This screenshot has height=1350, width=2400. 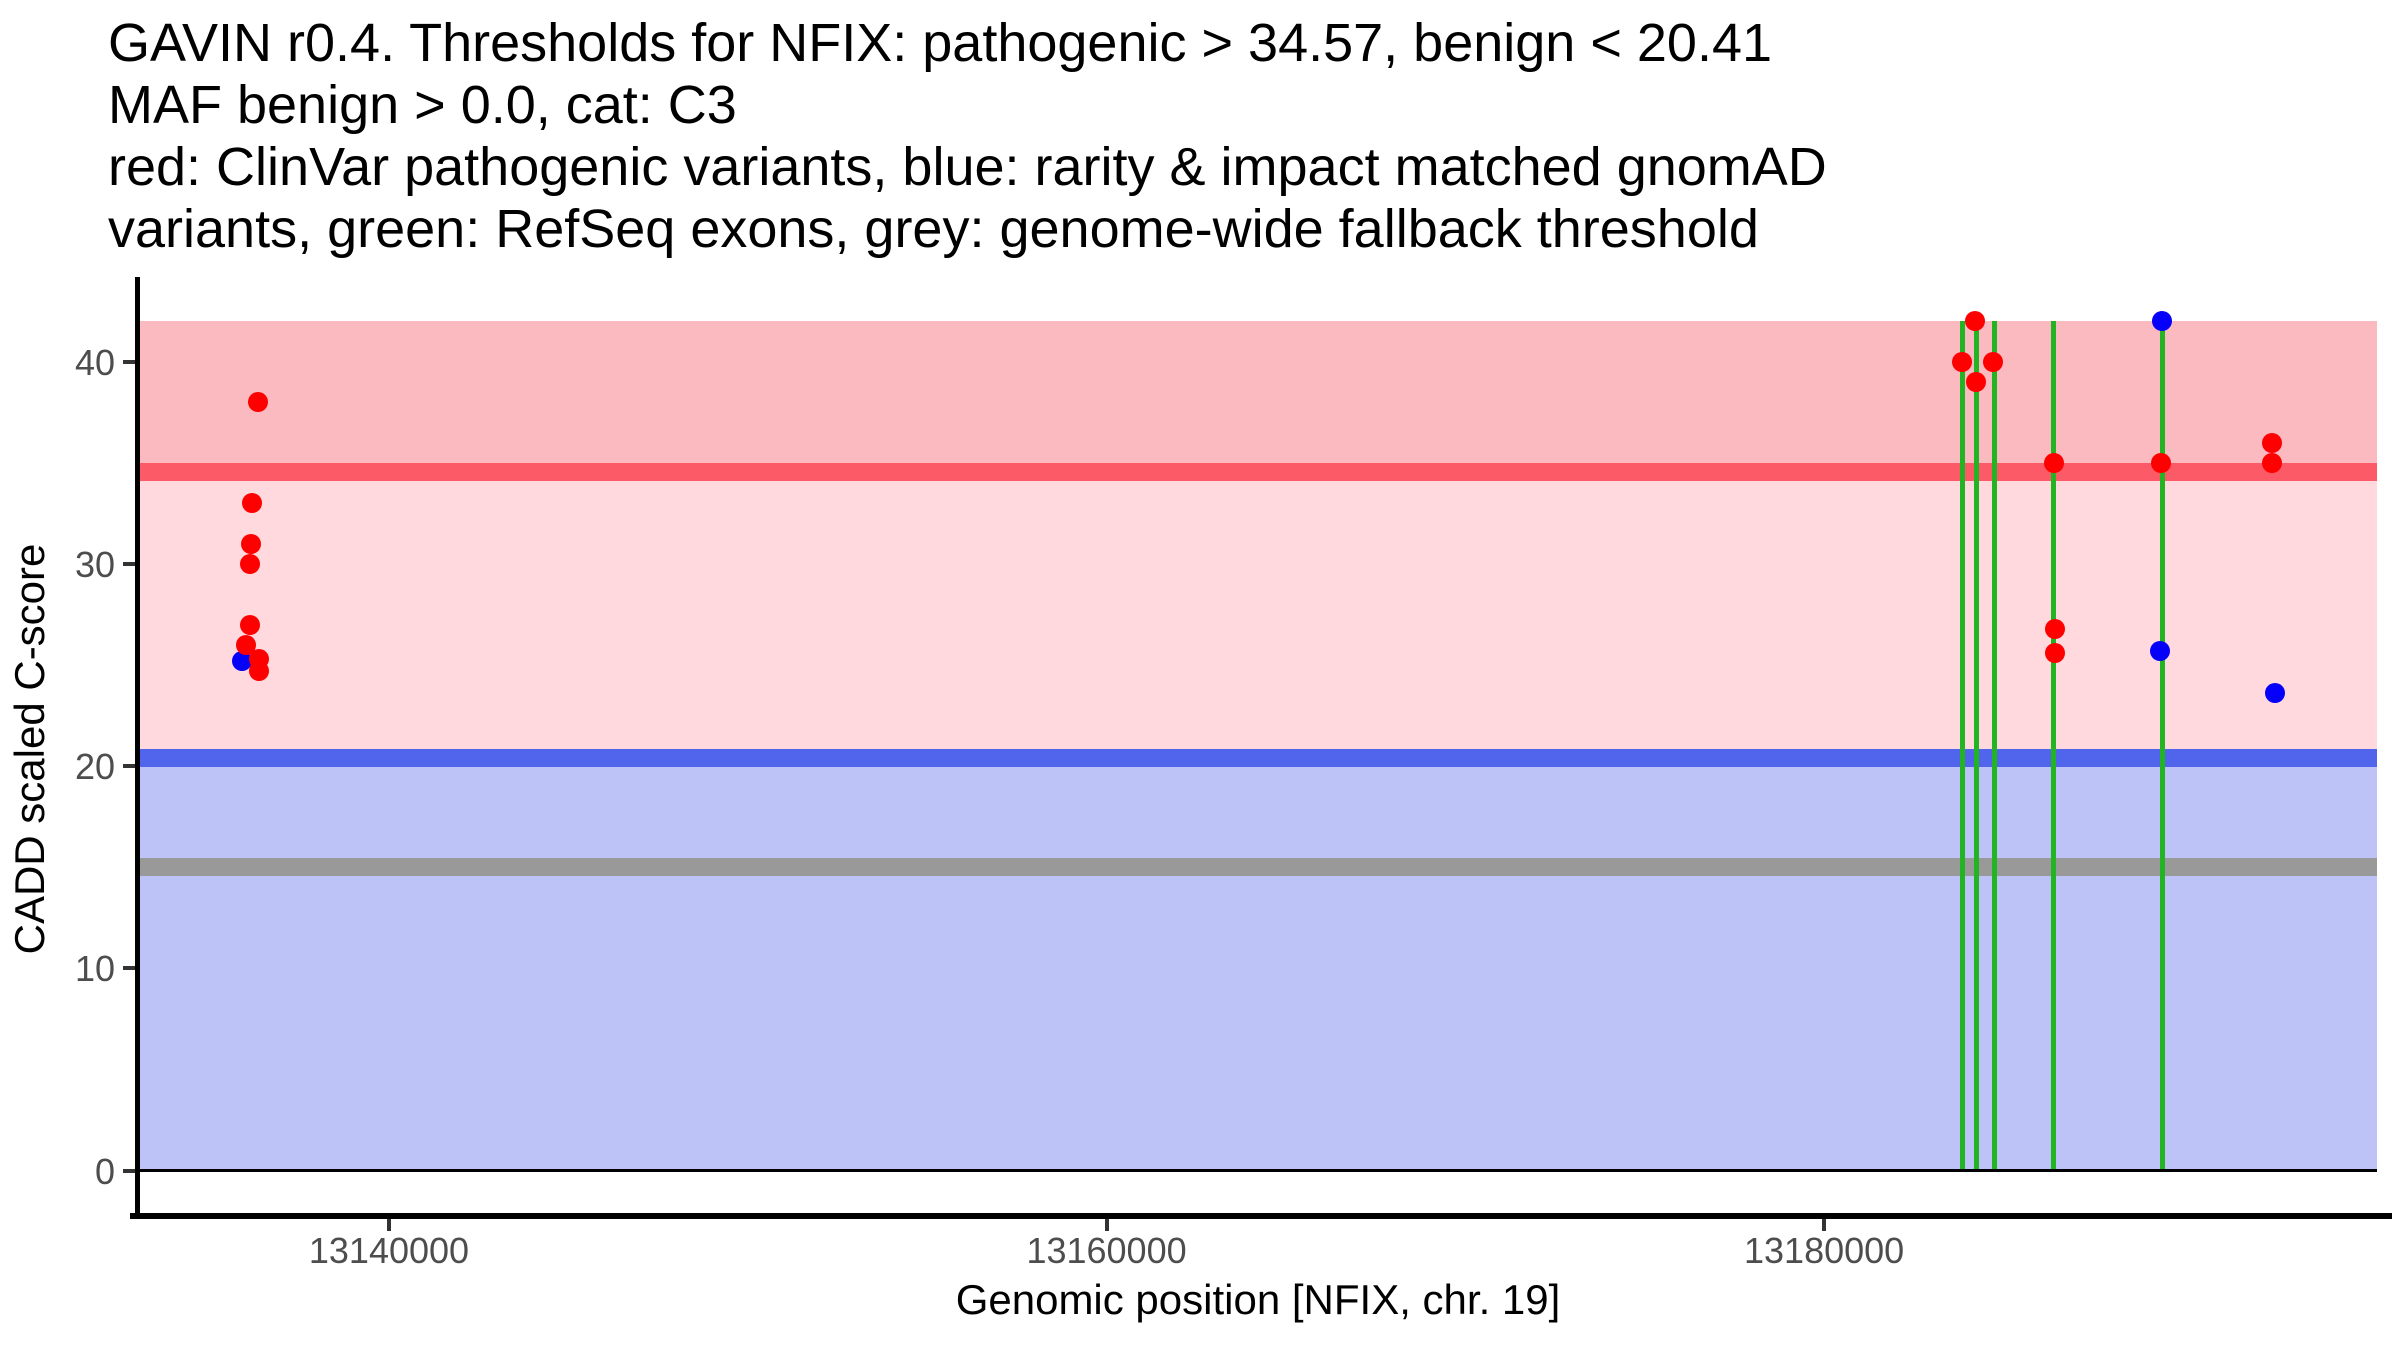 What do you see at coordinates (1261, 1216) in the screenshot?
I see `x-axis-line` at bounding box center [1261, 1216].